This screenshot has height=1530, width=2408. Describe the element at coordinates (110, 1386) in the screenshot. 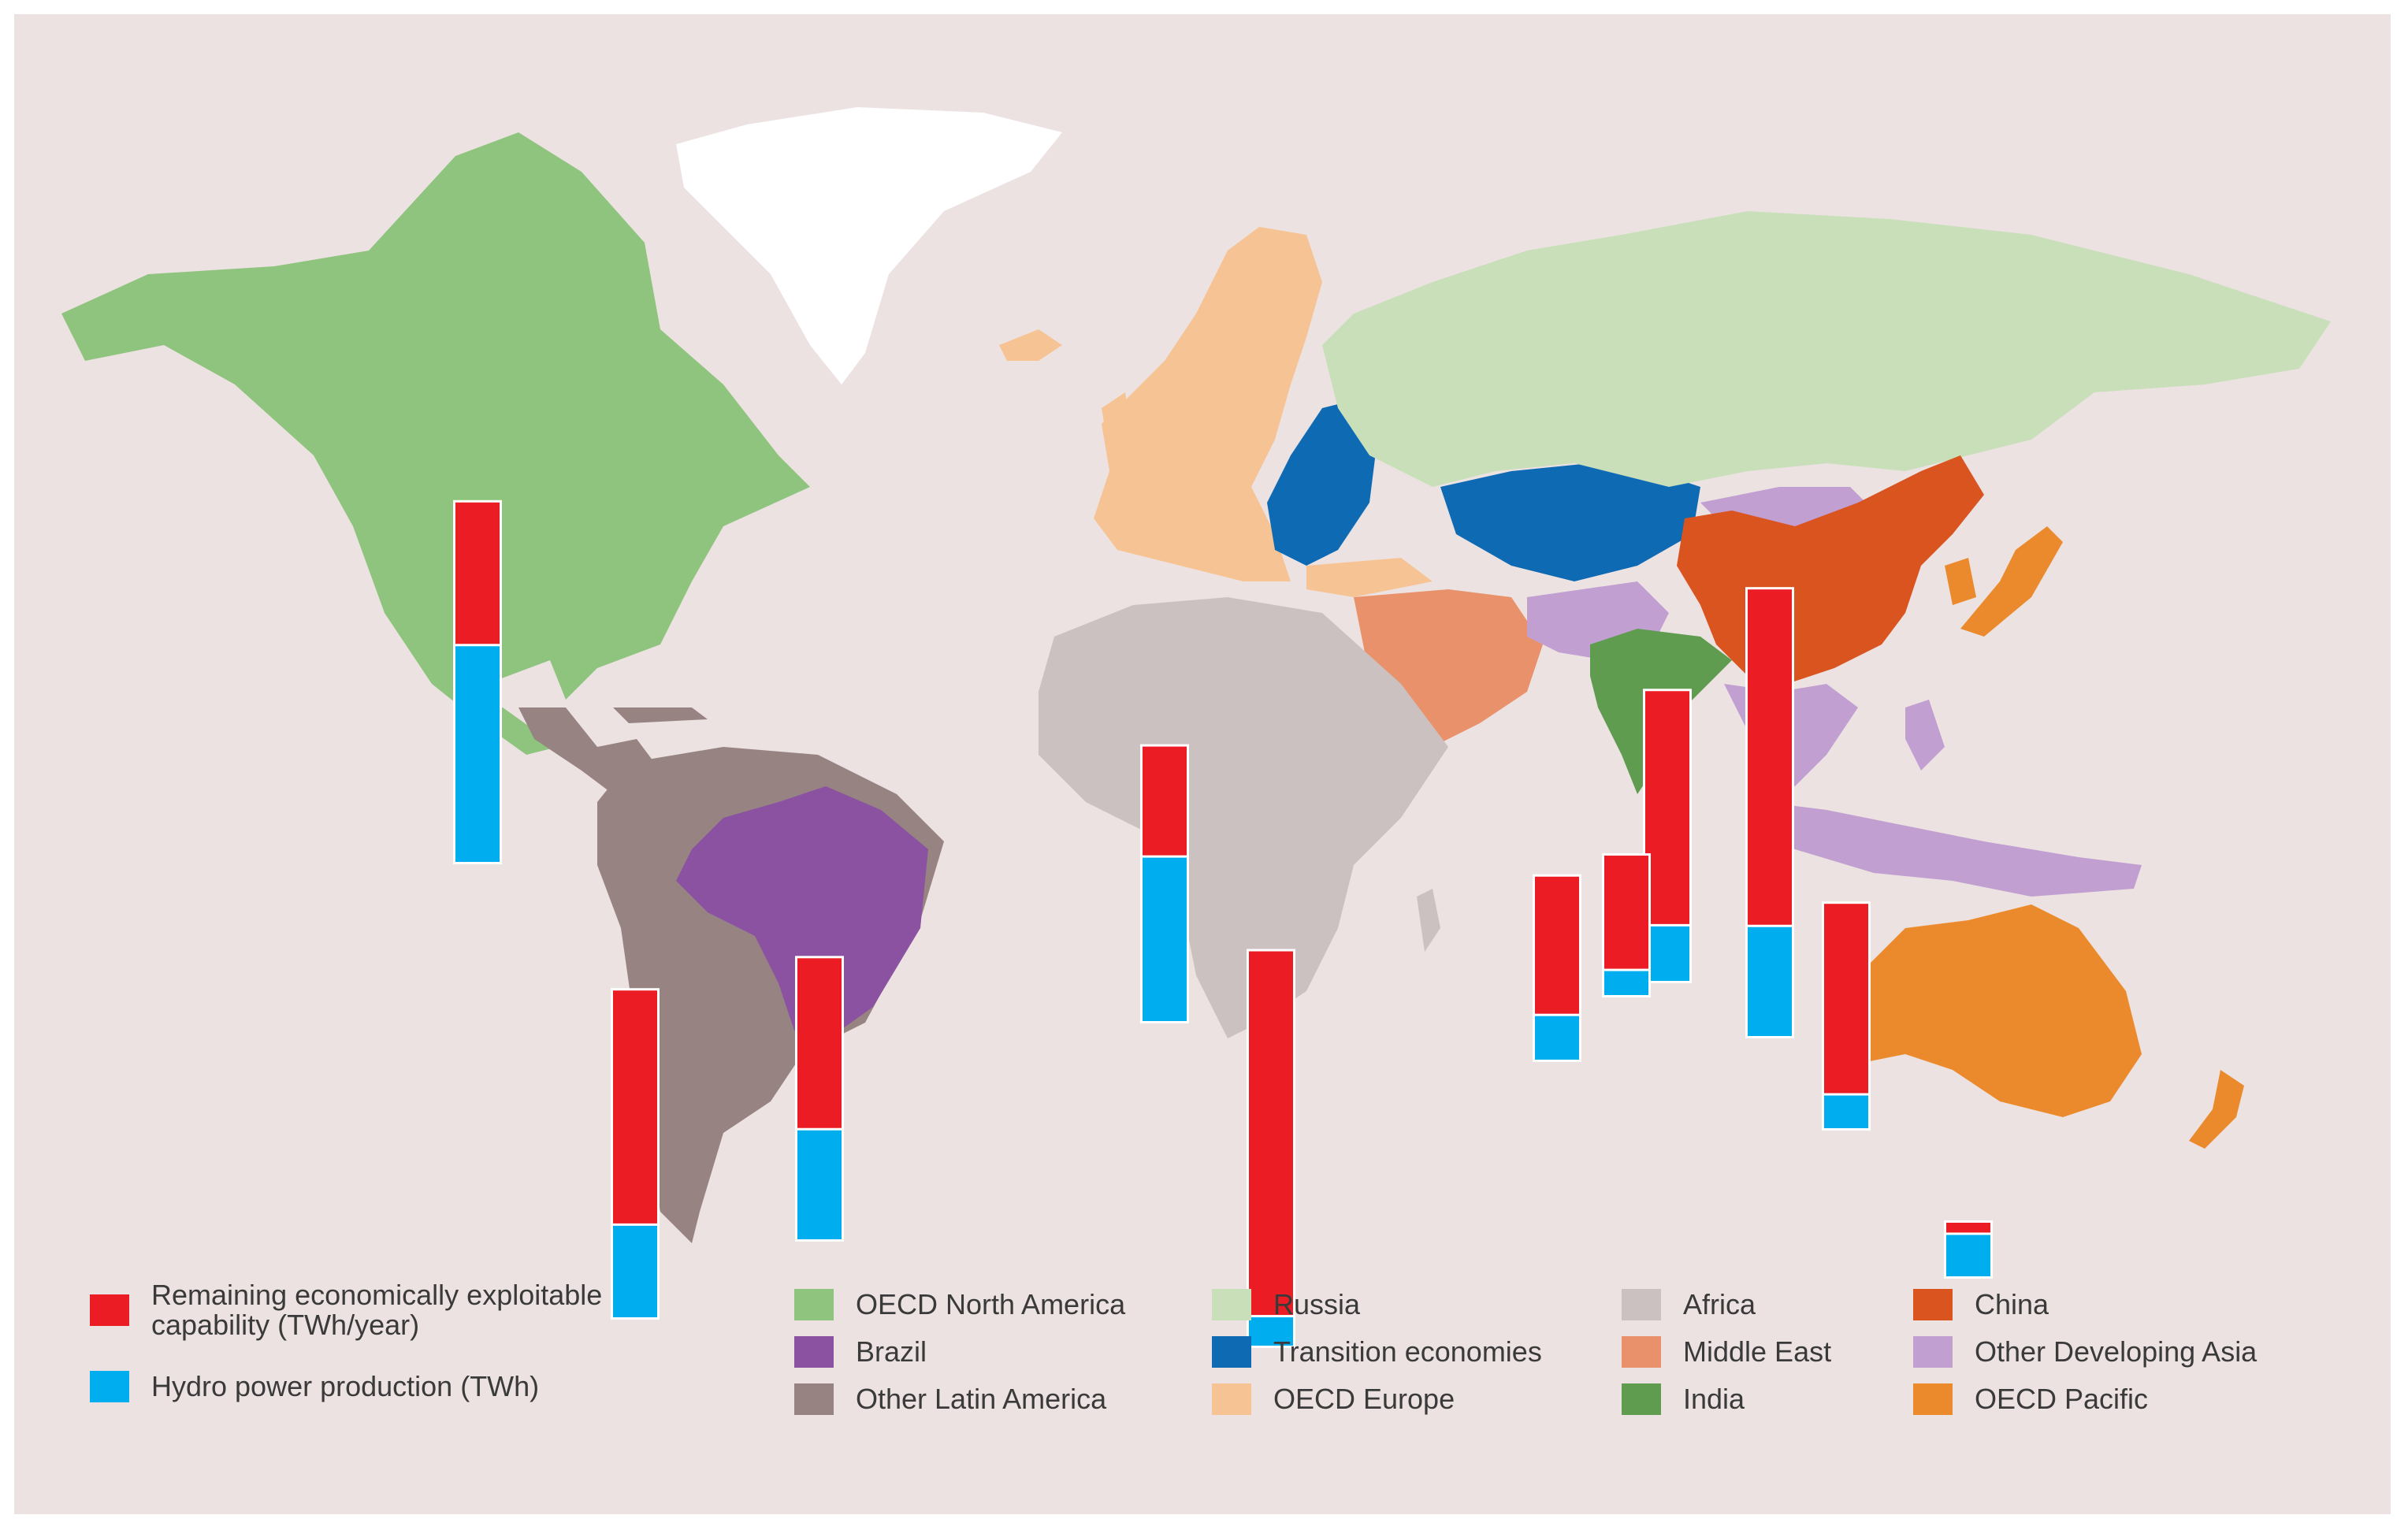

I see `legend-production-swatch` at that location.